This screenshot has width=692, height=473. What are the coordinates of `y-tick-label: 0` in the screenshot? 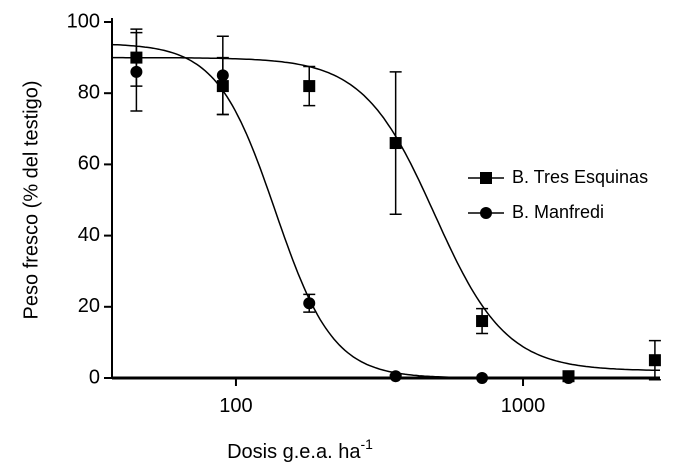 It's located at (94, 377).